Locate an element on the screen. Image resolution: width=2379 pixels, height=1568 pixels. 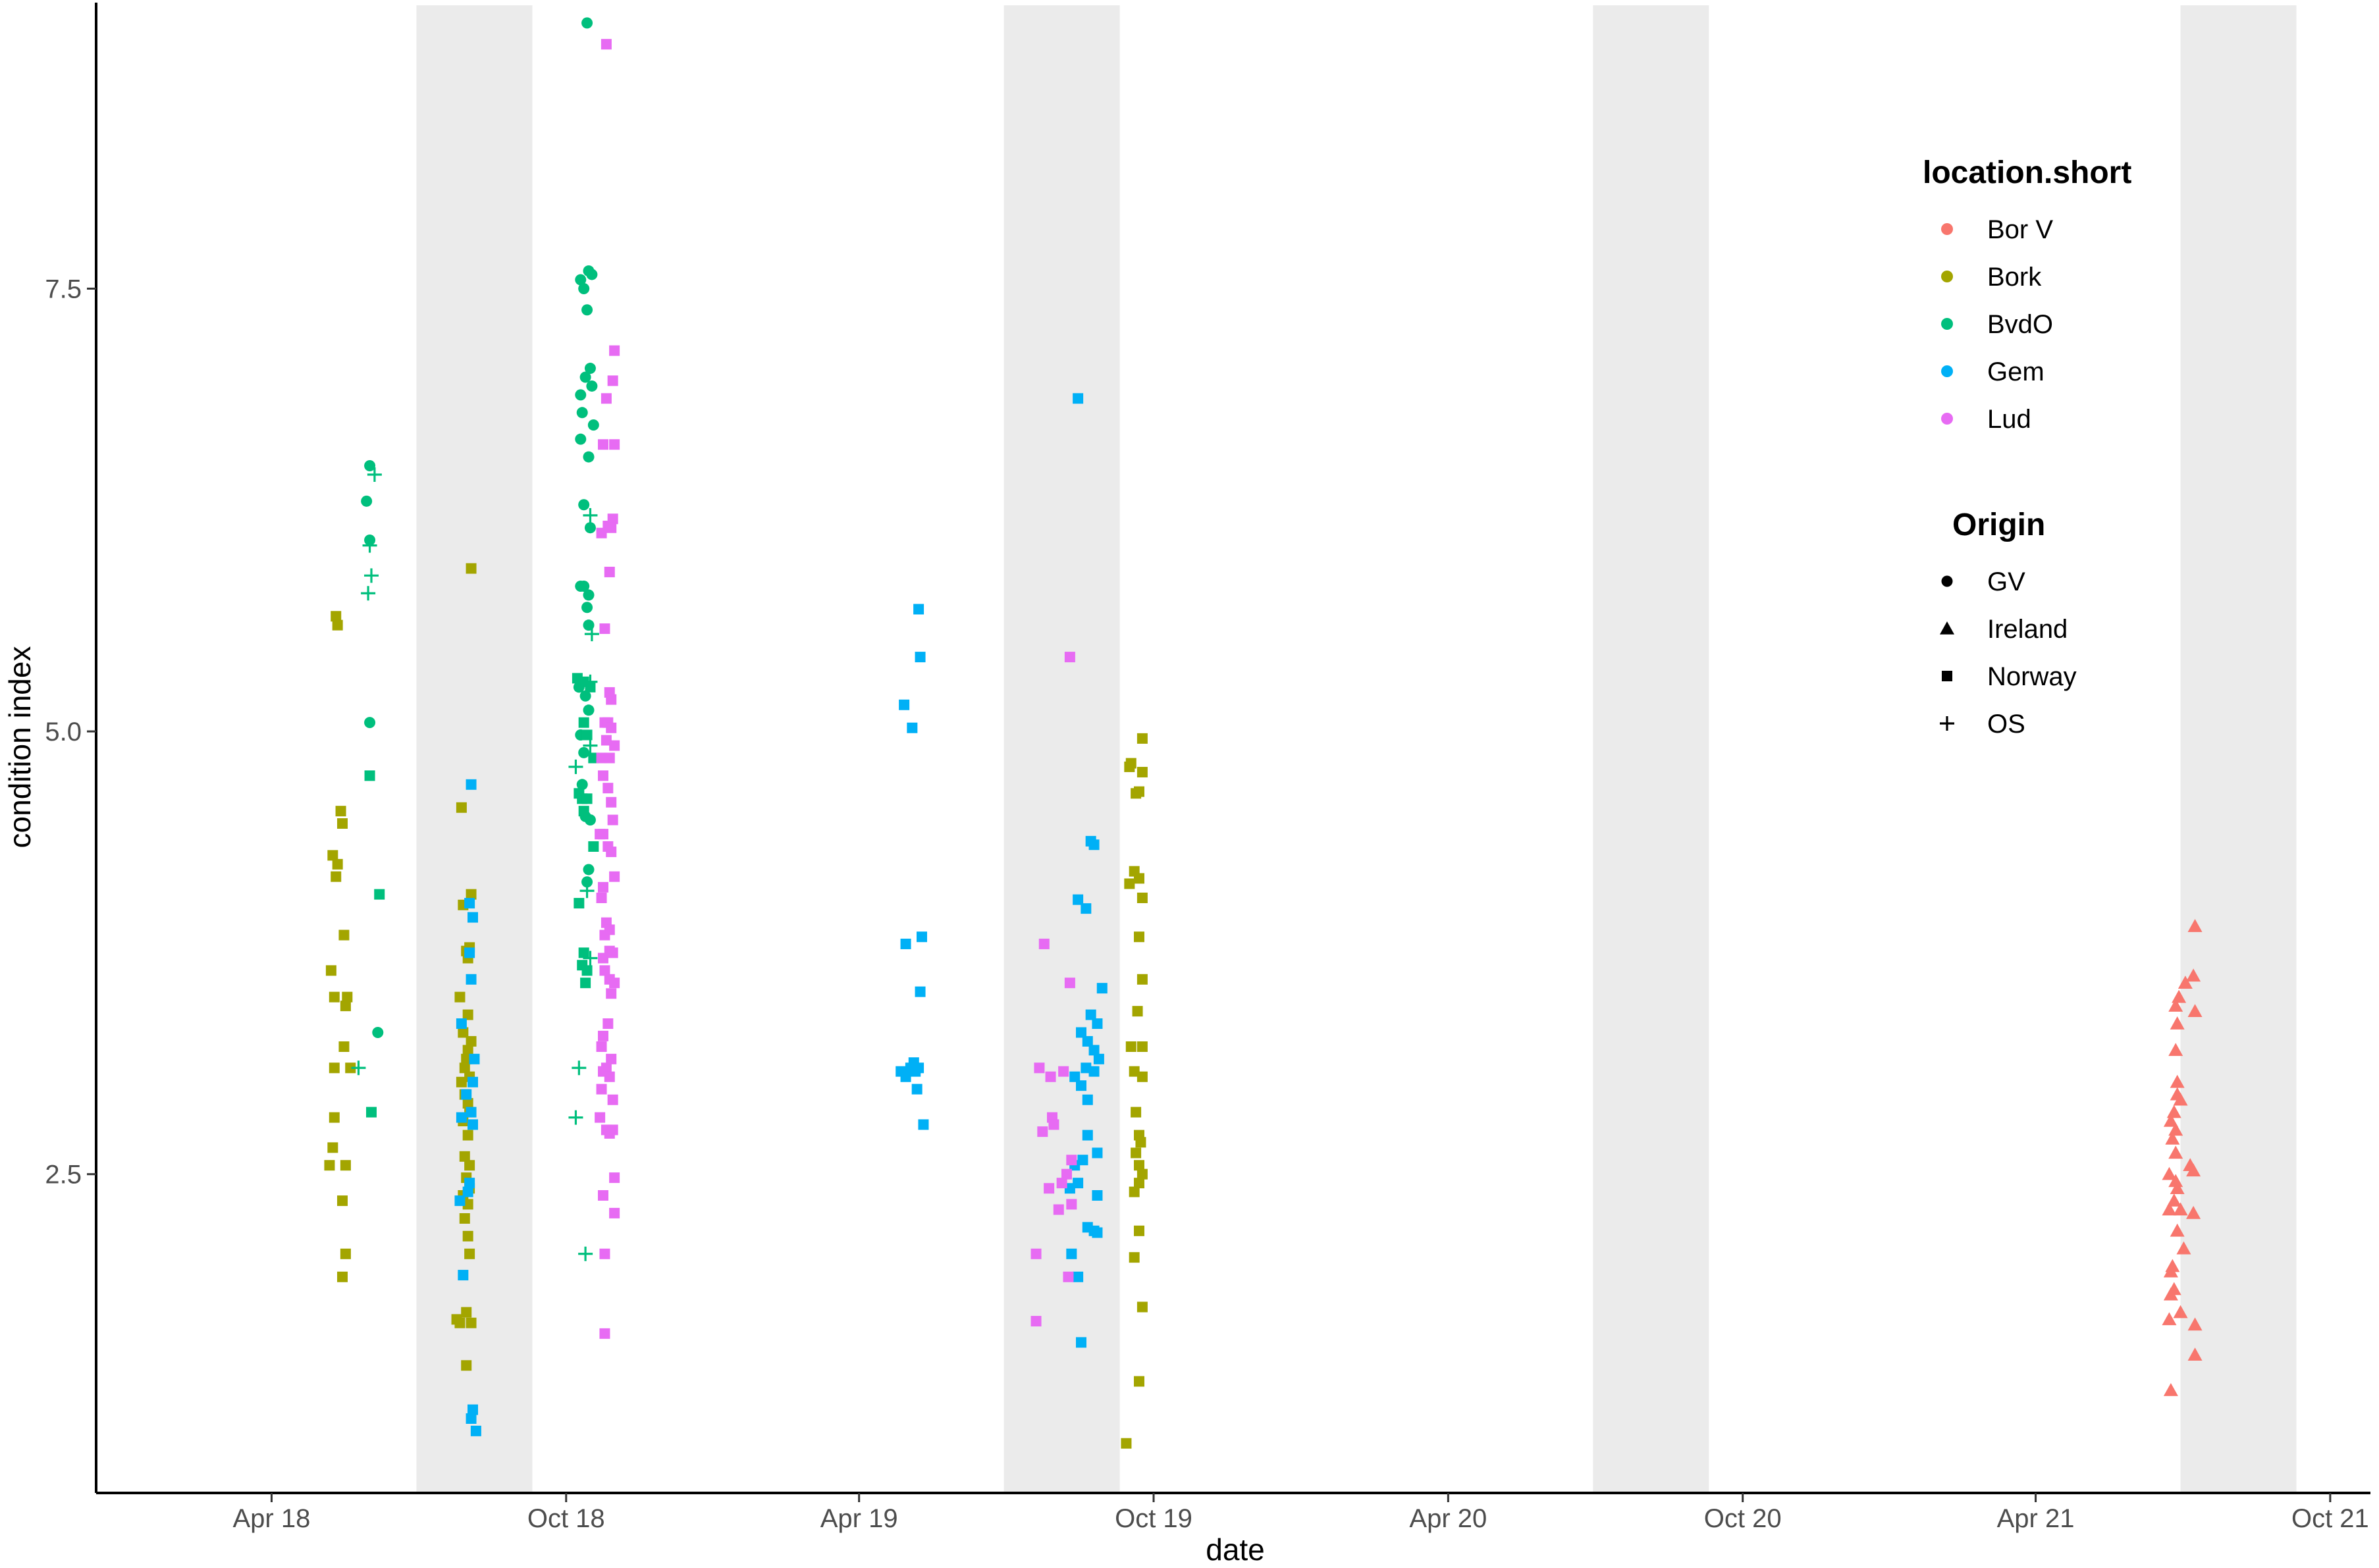
legend-label: Bork is located at coordinates (2015, 277).